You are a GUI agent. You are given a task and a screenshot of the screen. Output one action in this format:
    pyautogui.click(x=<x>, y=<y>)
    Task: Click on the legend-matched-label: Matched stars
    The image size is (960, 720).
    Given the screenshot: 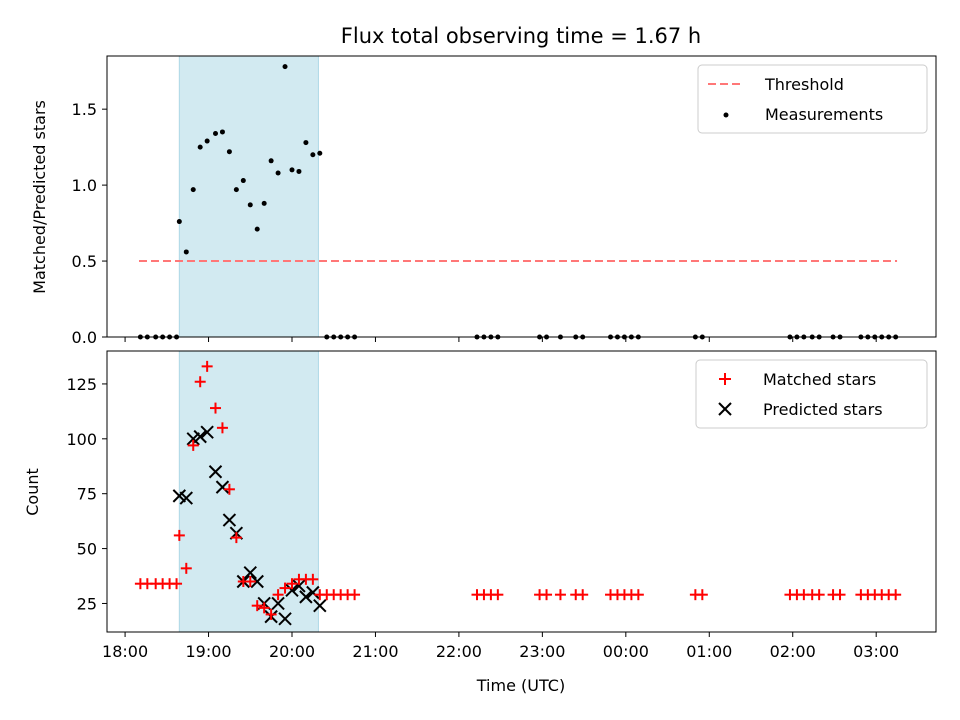 What is the action you would take?
    pyautogui.click(x=819, y=379)
    